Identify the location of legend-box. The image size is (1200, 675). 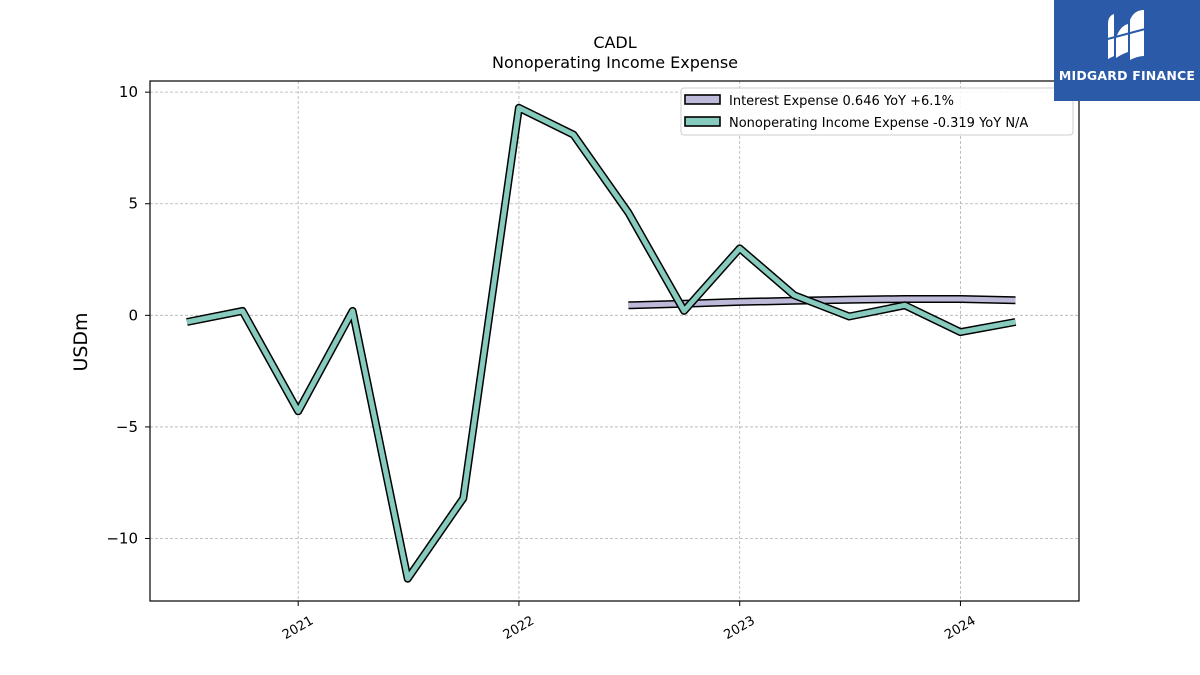
(877, 111).